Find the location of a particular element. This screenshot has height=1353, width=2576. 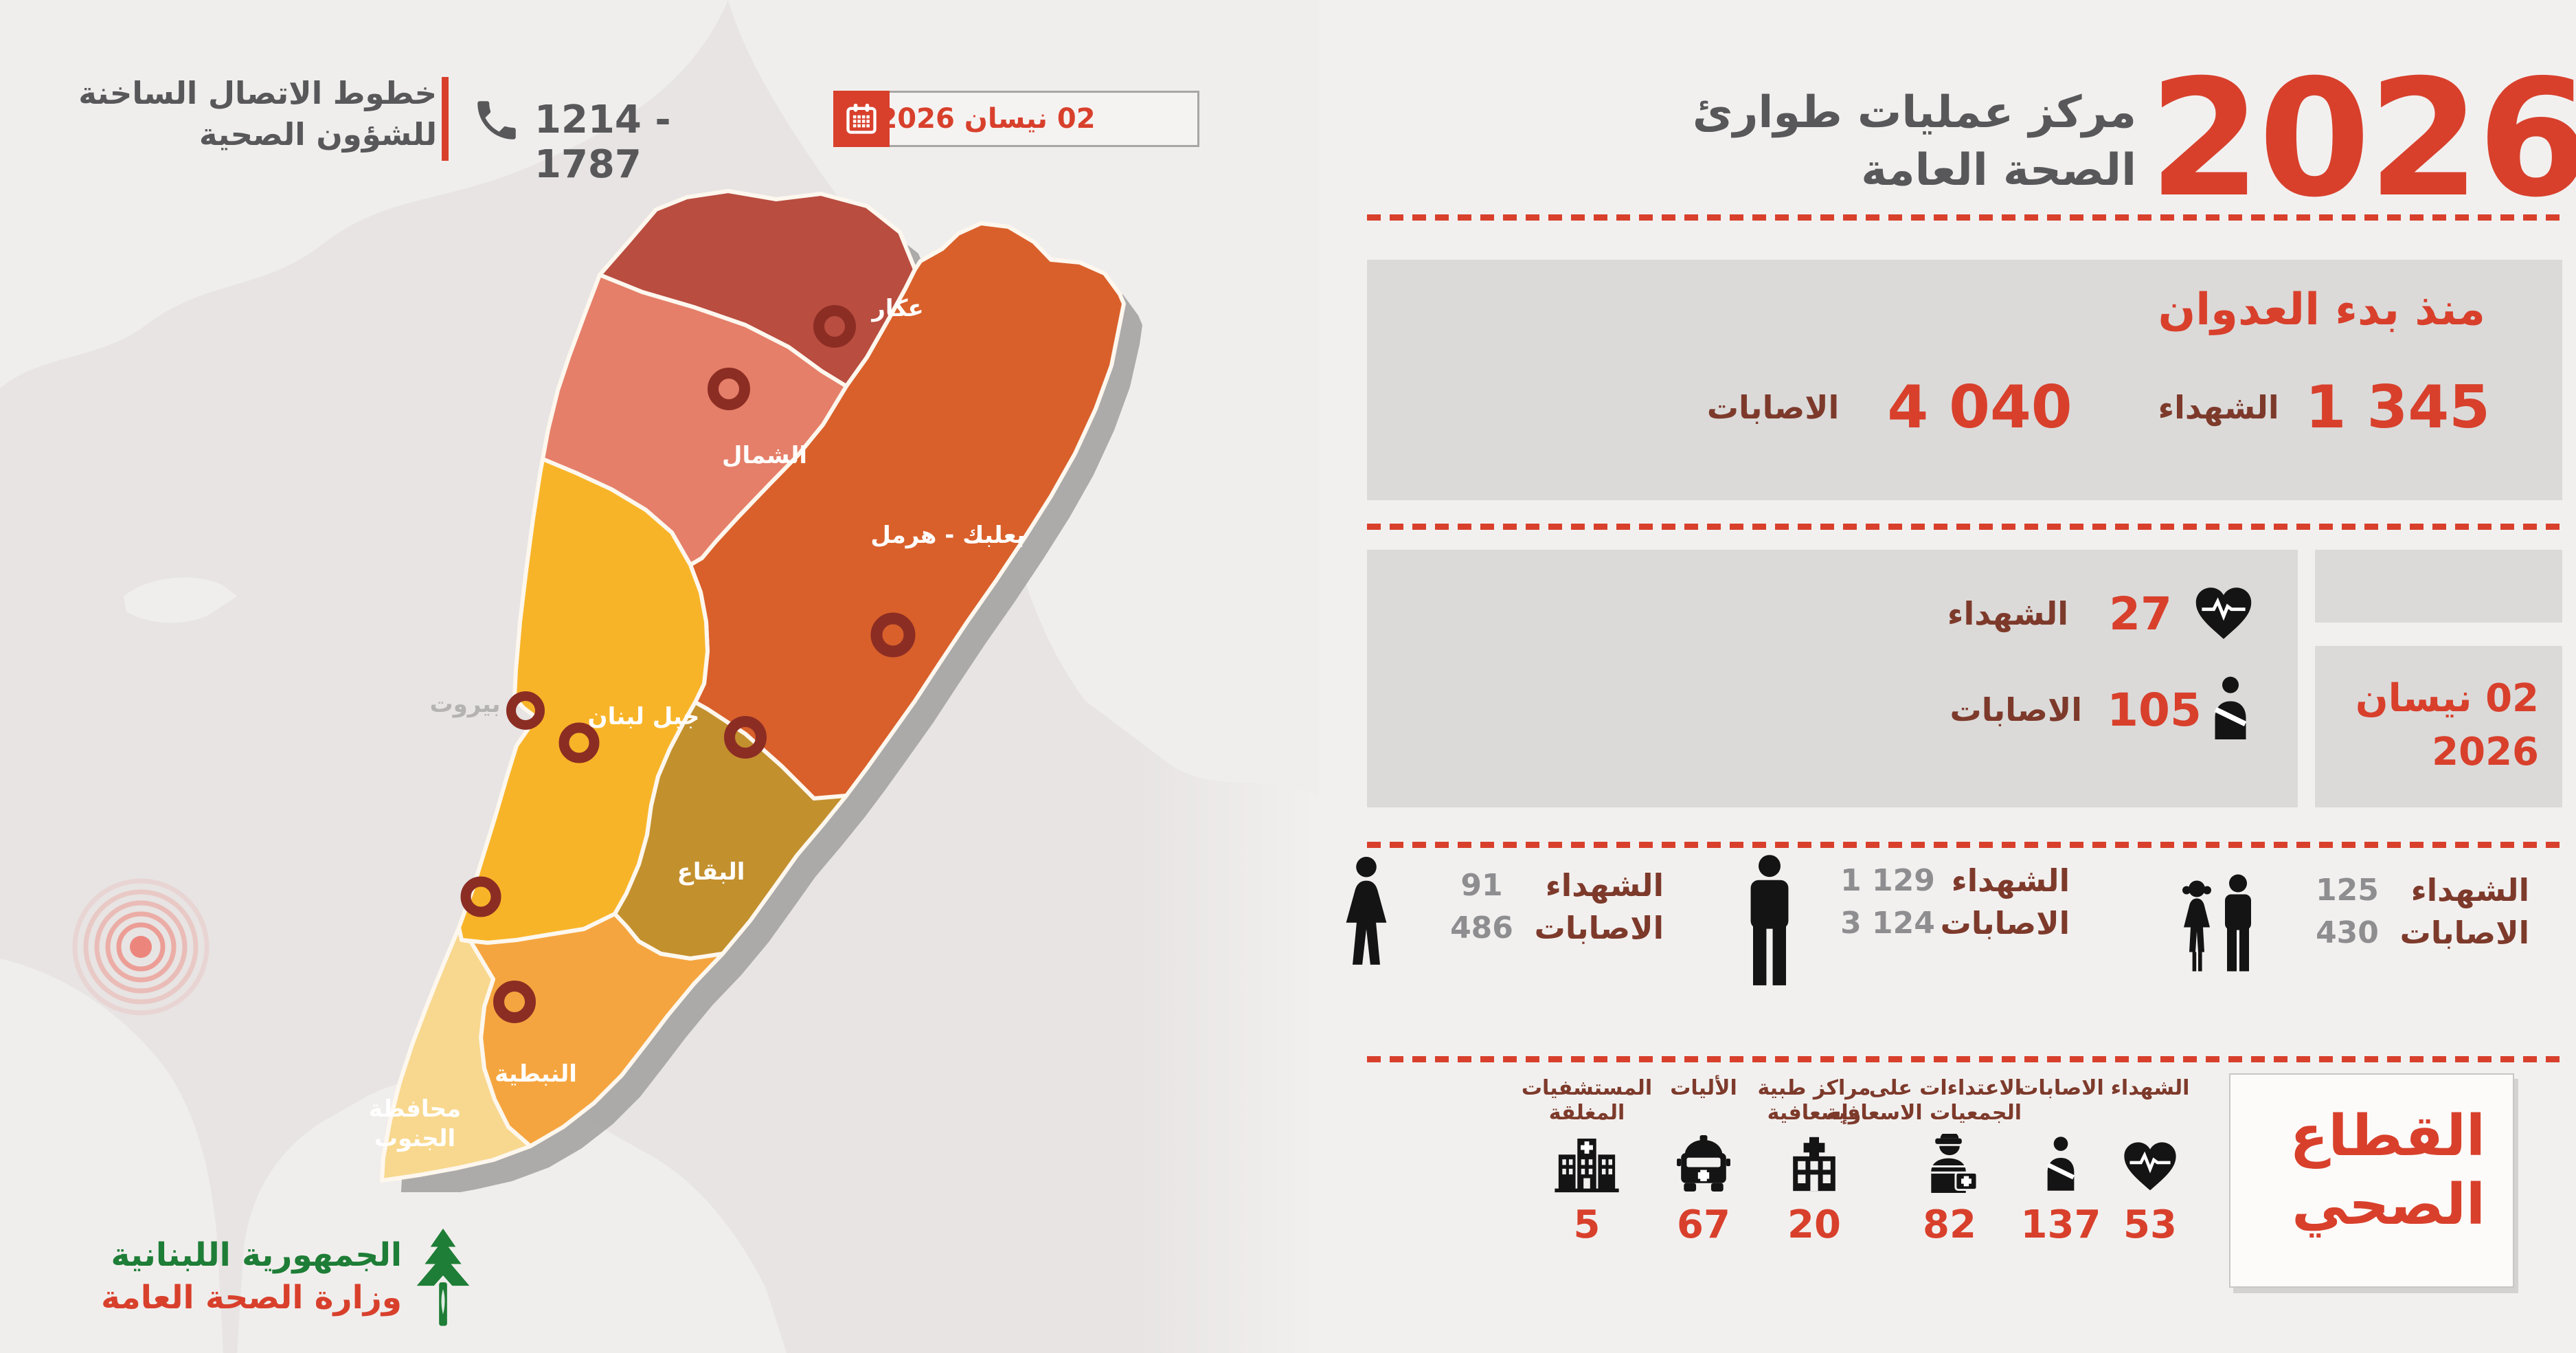

demographics-women-group: الشهداء 91 الاصابات 486 is located at coordinates (1499, 942).